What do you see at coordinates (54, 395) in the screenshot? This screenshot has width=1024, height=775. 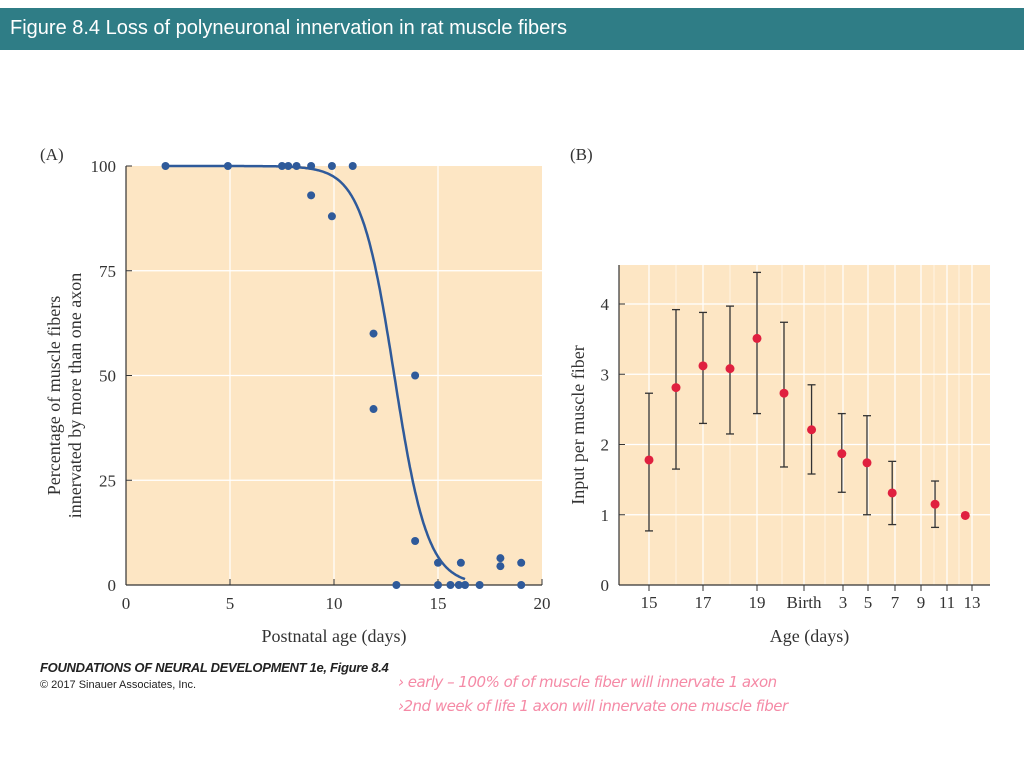 I see `y-axis-label-a-line1: Percentage of muscle fibers` at bounding box center [54, 395].